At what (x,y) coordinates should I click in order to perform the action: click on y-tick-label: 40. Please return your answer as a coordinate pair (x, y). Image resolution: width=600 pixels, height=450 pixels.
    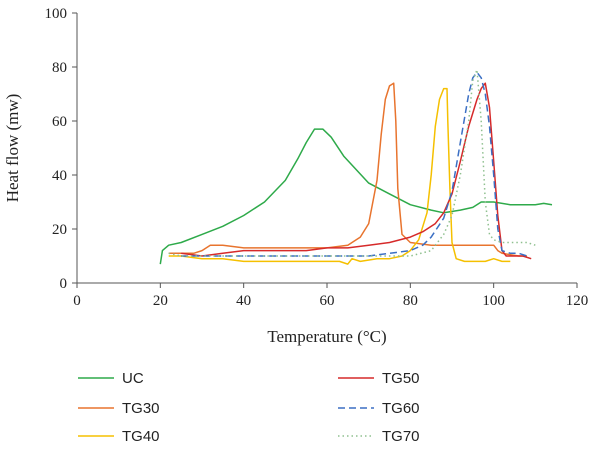
    Looking at the image, I should click on (59, 176).